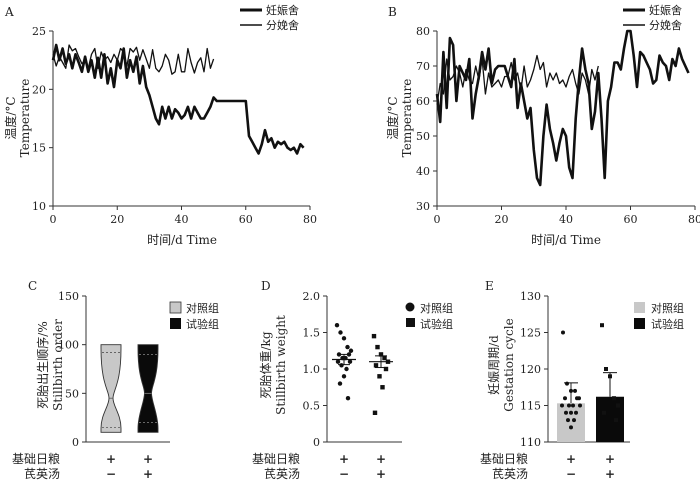  What do you see at coordinates (68, 345) in the screenshot?
I see `panel-c-y-tick-label: 100` at bounding box center [68, 345].